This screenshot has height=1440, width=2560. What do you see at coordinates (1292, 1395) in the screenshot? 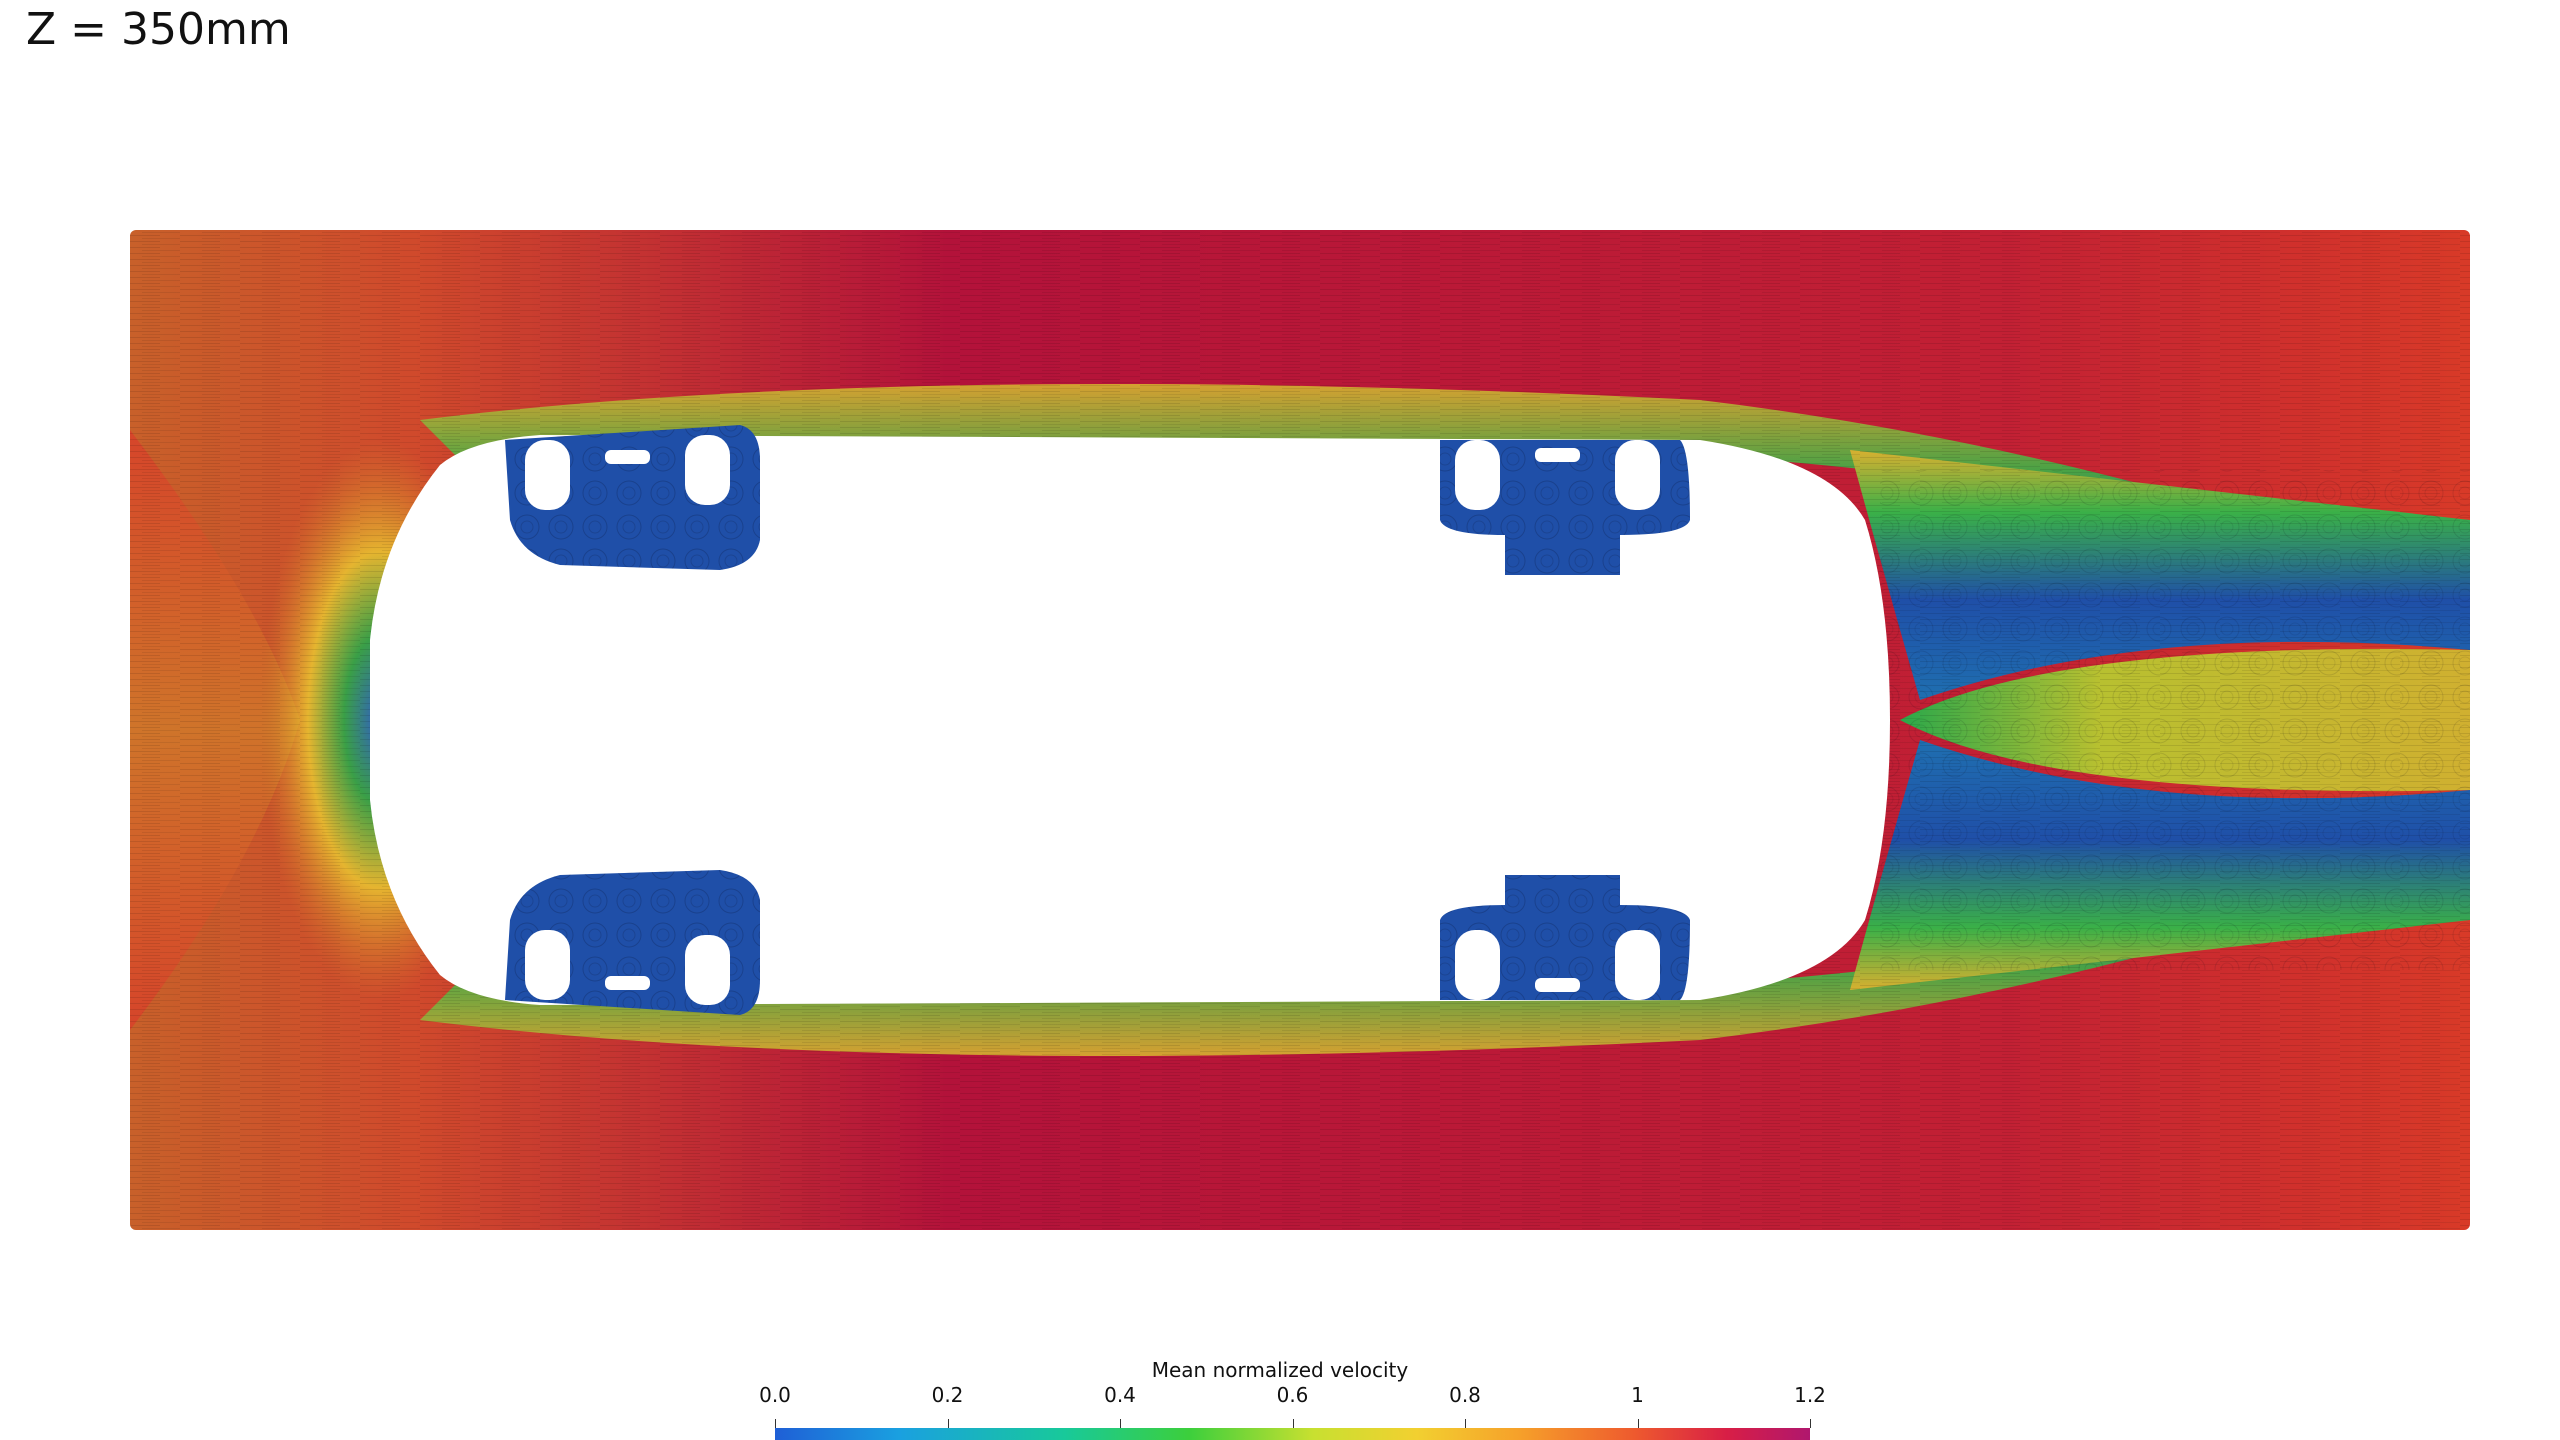
I see `colorbar-tick-label: 0.6` at bounding box center [1292, 1395].